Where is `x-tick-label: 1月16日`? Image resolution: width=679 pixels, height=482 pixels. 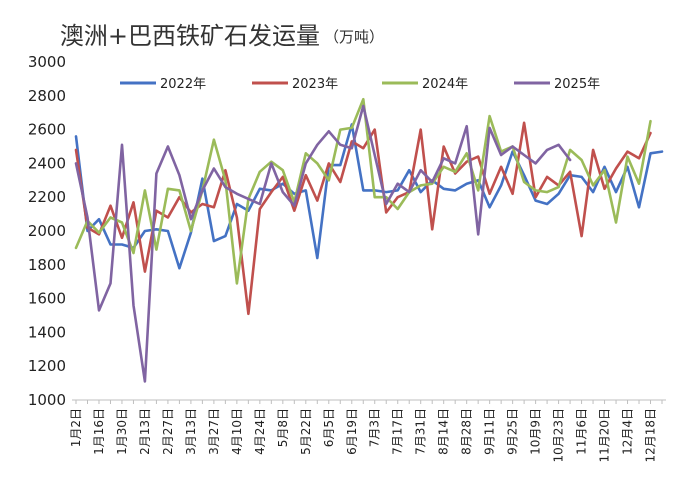 x-tick-label: 1月16日 is located at coordinates (99, 431).